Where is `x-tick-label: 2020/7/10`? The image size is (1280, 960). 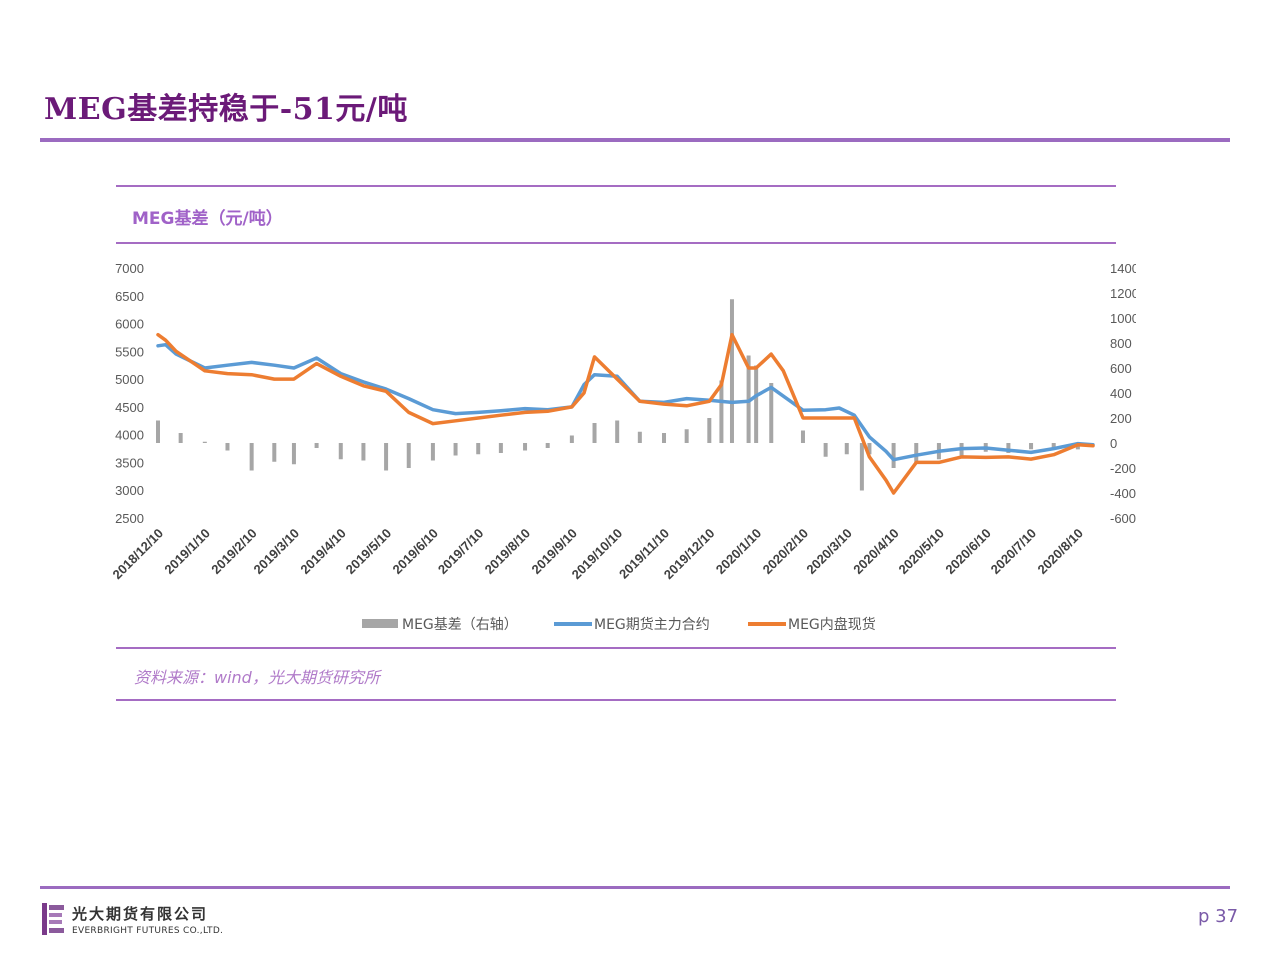 x-tick-label: 2020/7/10 is located at coordinates (1014, 552).